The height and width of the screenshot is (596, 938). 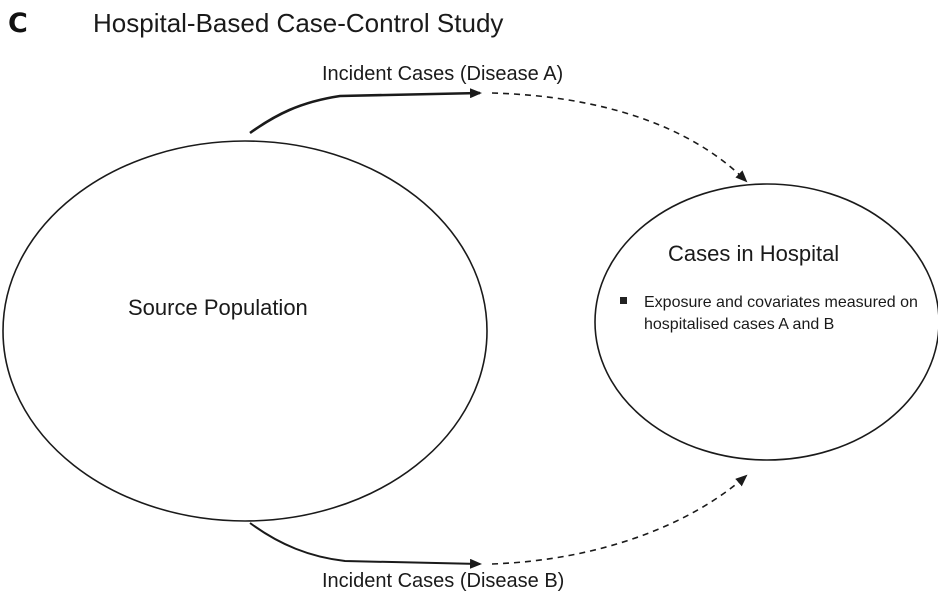 What do you see at coordinates (619, 137) in the screenshot?
I see `flow-a-dashed-arrow` at bounding box center [619, 137].